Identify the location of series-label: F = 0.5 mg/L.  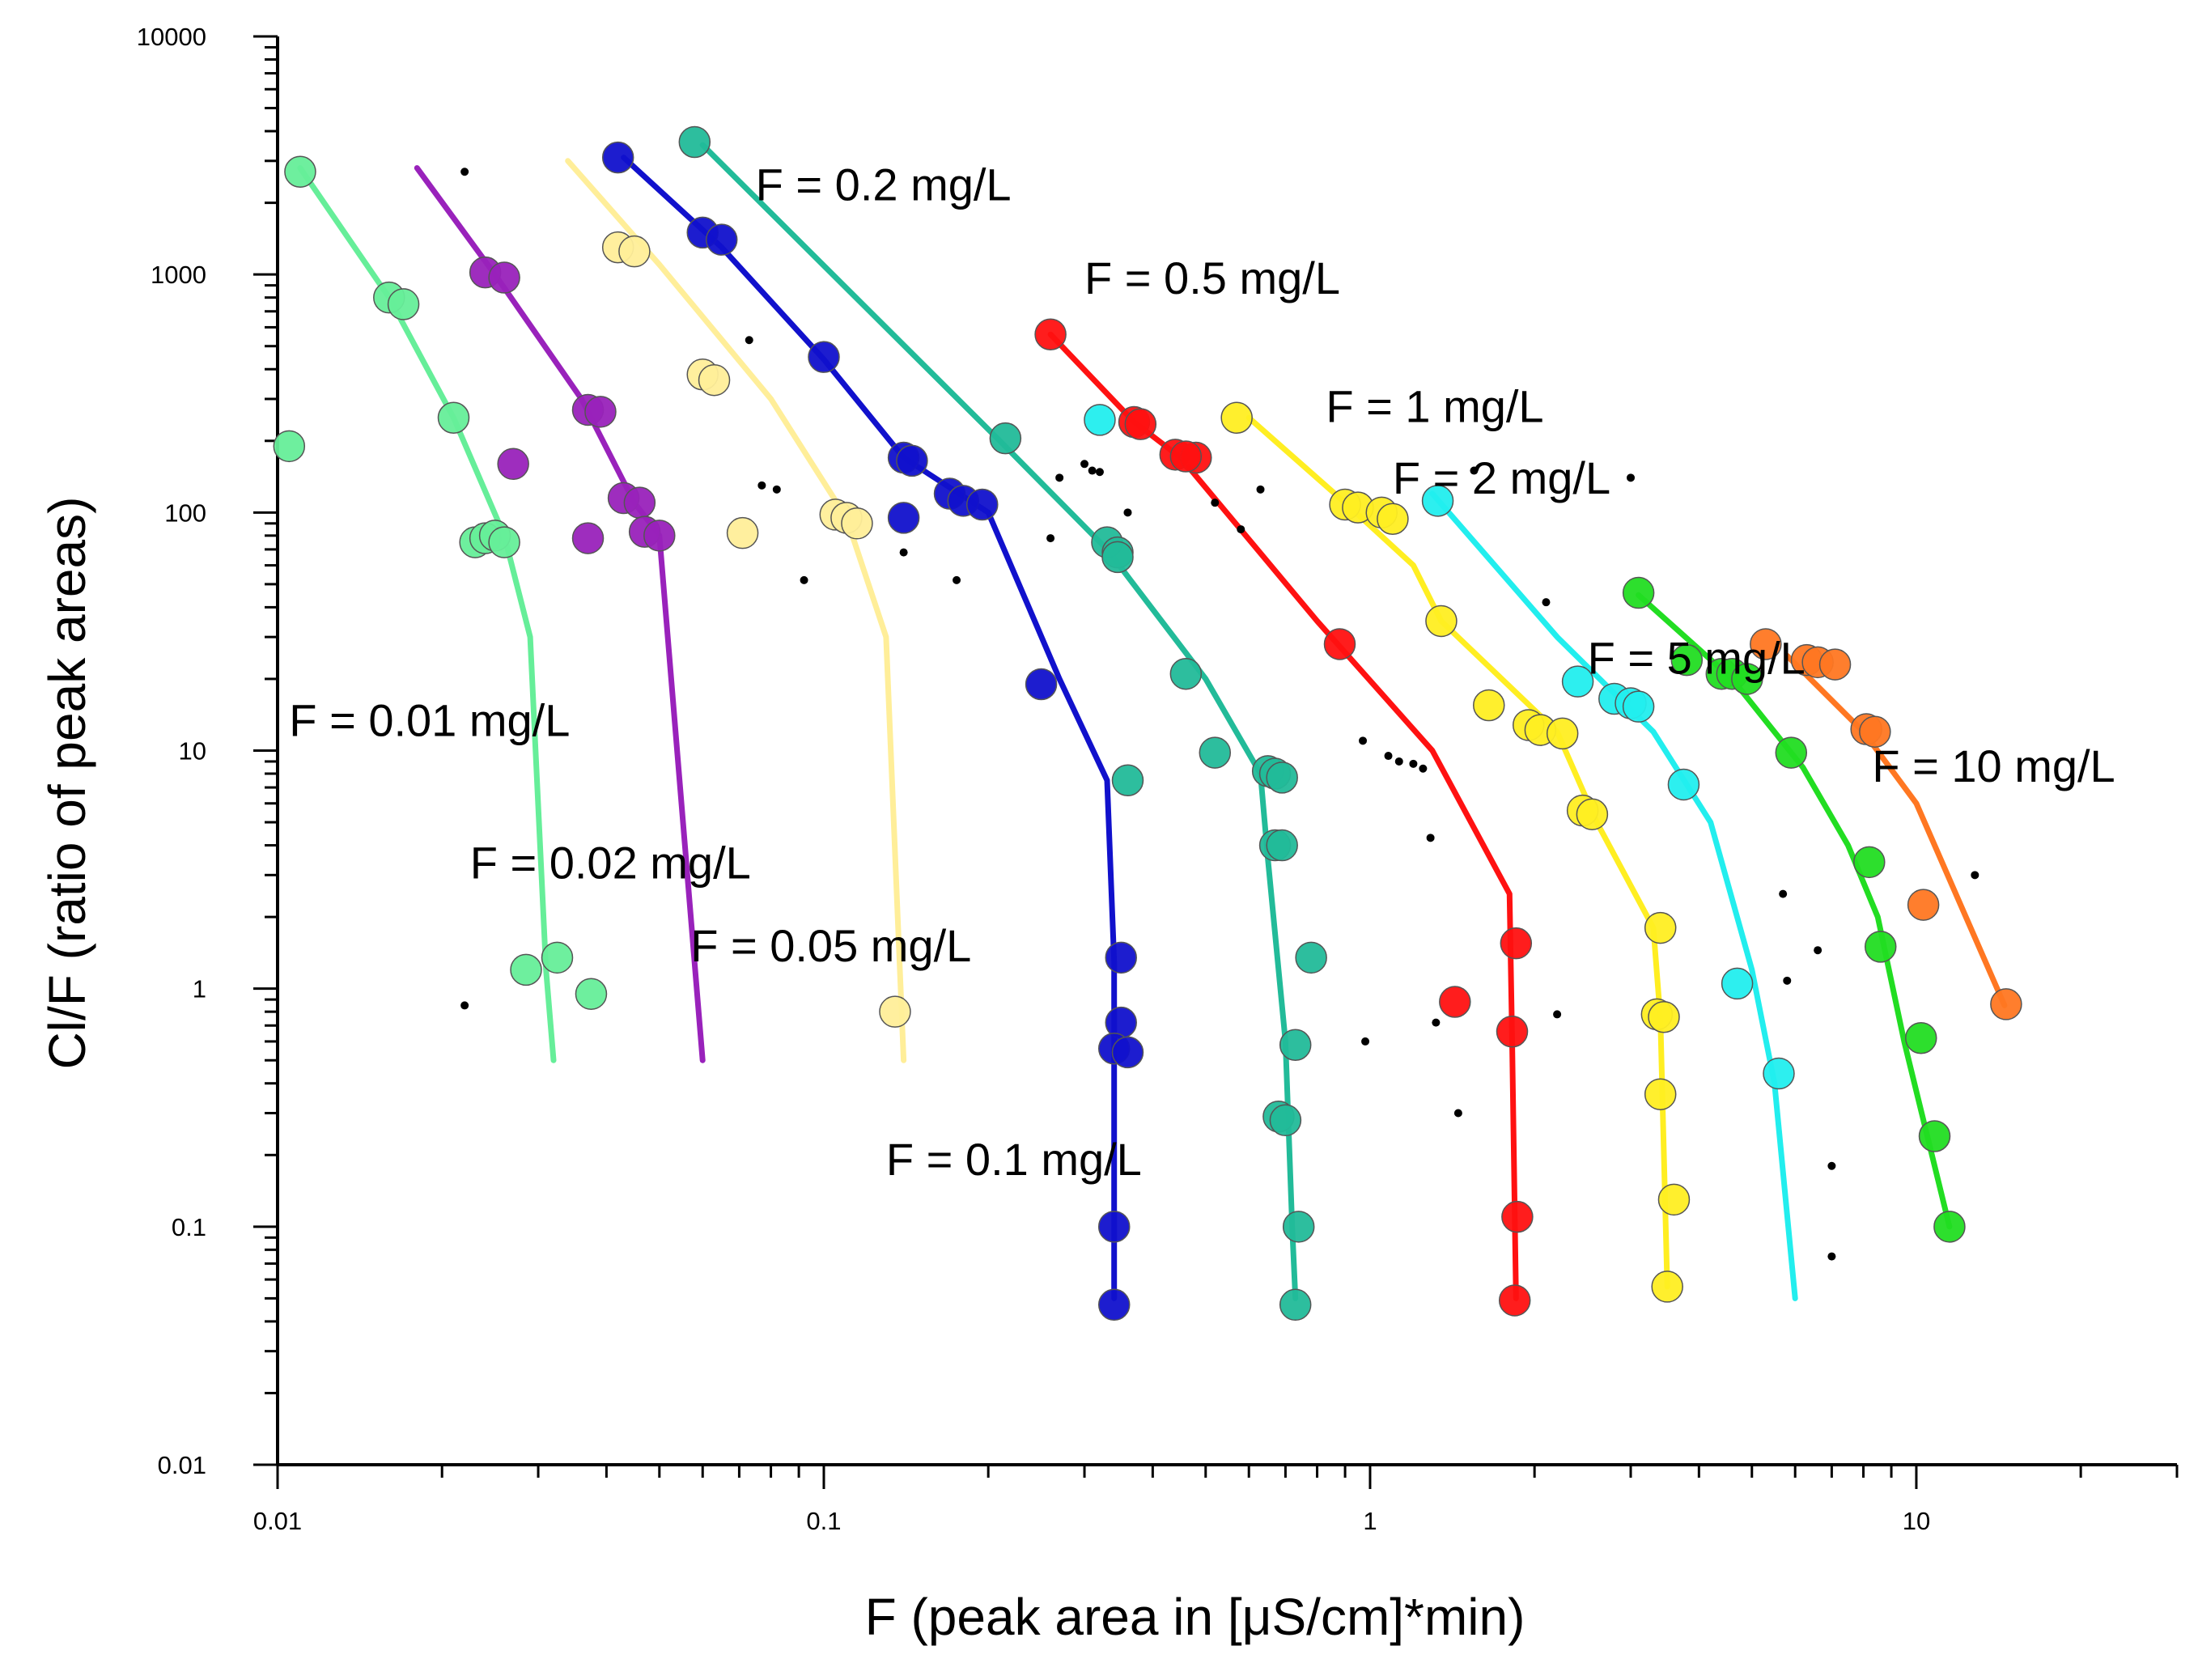
(1212, 277).